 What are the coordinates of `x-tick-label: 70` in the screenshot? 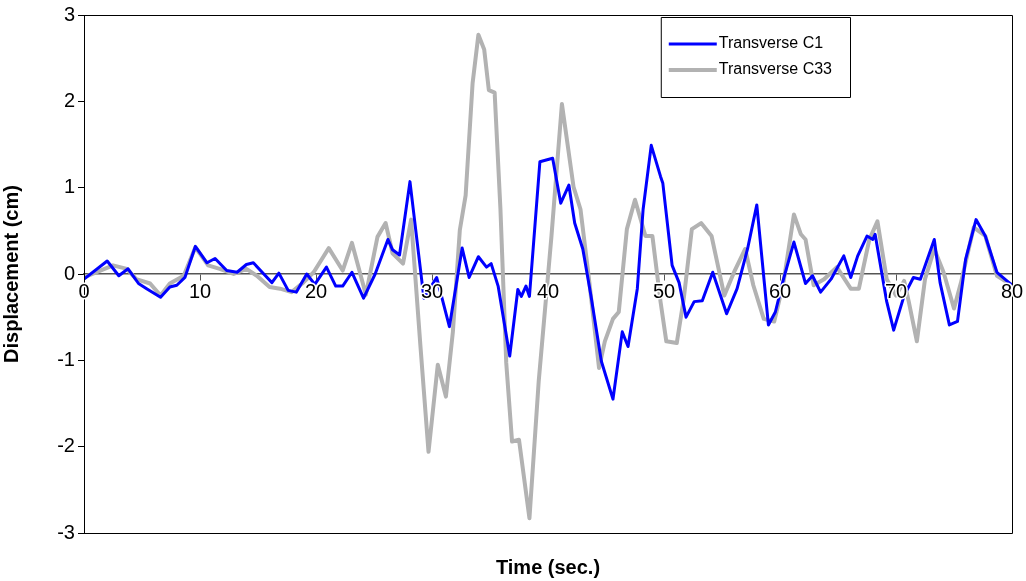 It's located at (896, 290).